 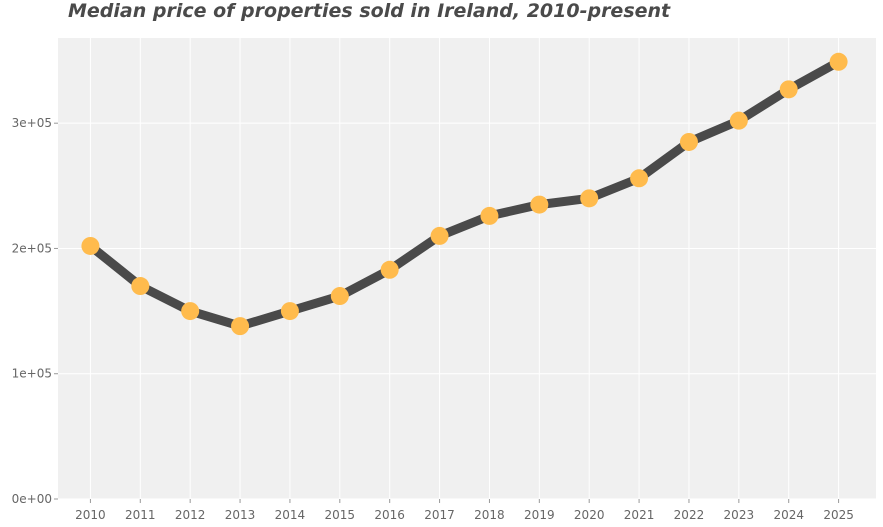 What do you see at coordinates (739, 515) in the screenshot?
I see `x-tick-label: 2023` at bounding box center [739, 515].